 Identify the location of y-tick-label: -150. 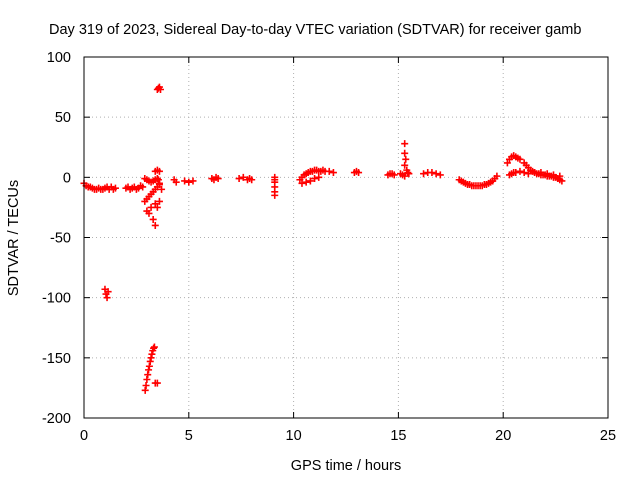
(56, 359).